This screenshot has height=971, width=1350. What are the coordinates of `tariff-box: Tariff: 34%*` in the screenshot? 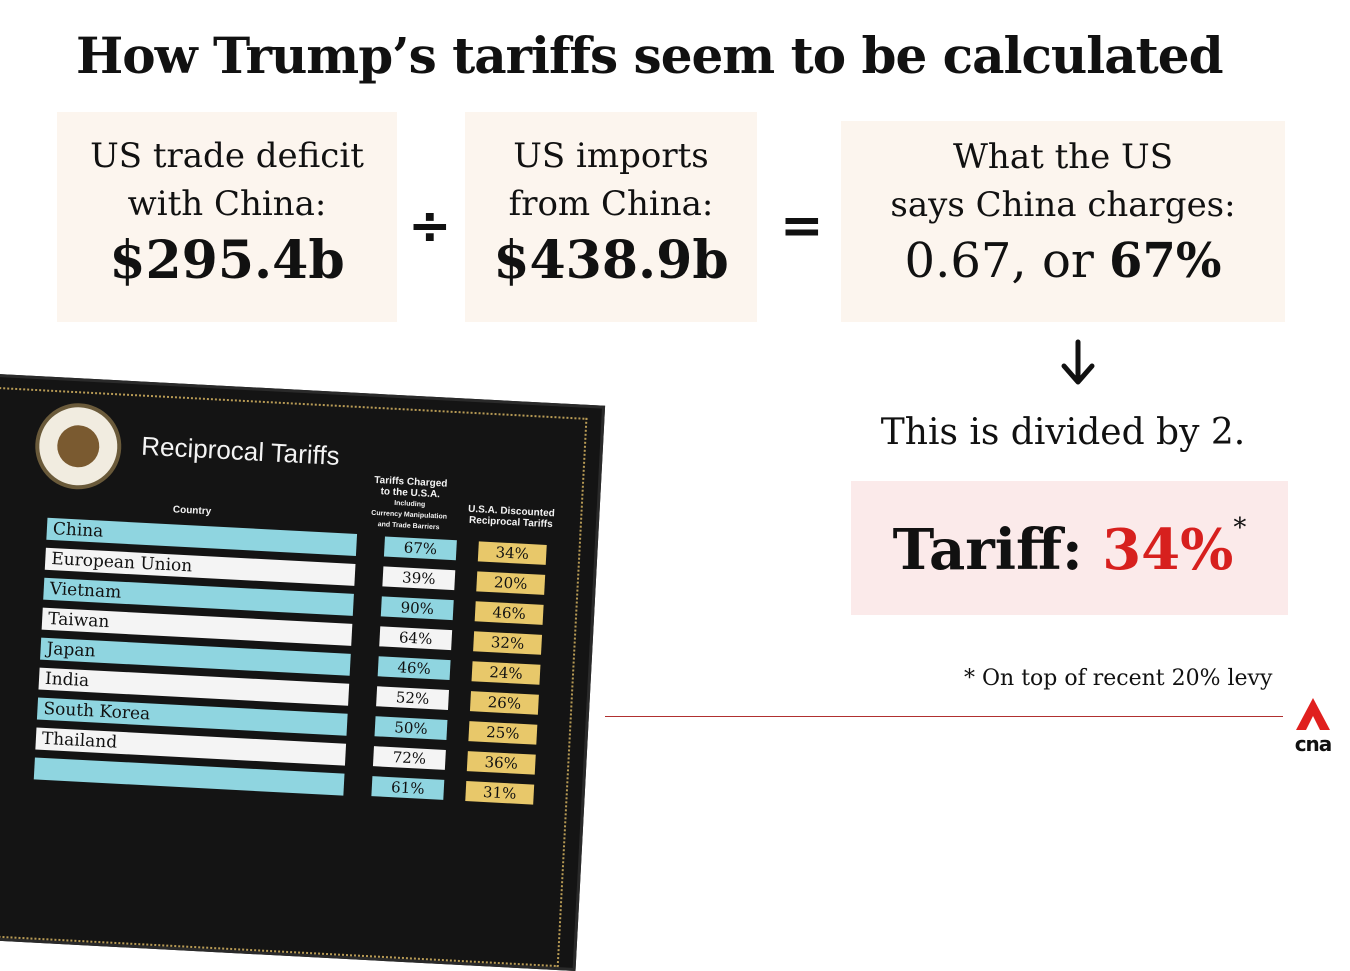 It's located at (1069, 548).